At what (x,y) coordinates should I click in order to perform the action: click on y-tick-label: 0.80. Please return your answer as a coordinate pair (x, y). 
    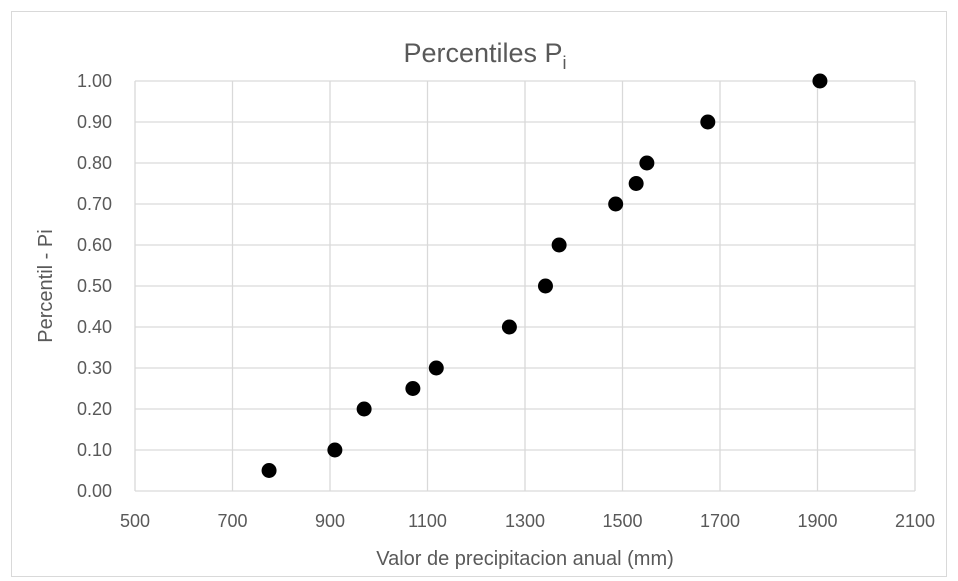
    Looking at the image, I should click on (94, 163).